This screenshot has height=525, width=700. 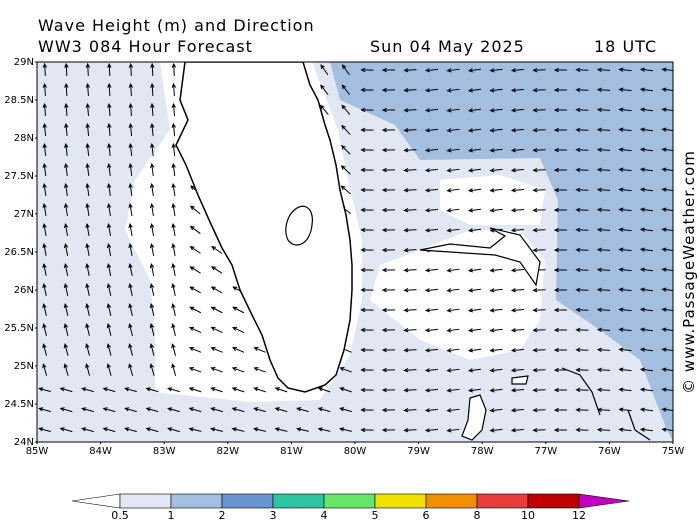 I want to click on lon-label: 75W, so click(x=673, y=451).